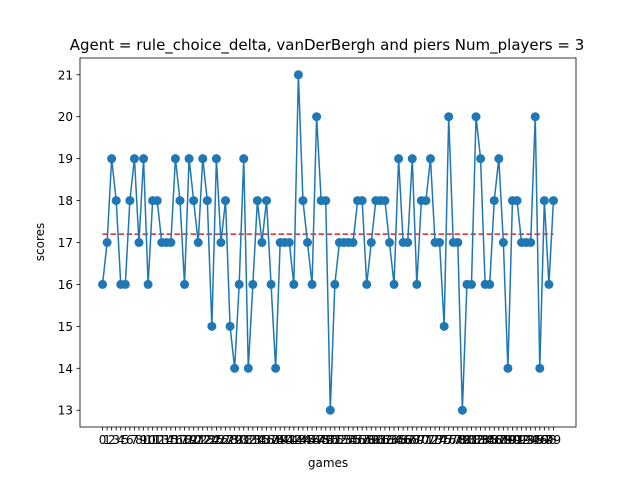 The image size is (640, 480). I want to click on x-tick-label: 76, so click(448, 440).